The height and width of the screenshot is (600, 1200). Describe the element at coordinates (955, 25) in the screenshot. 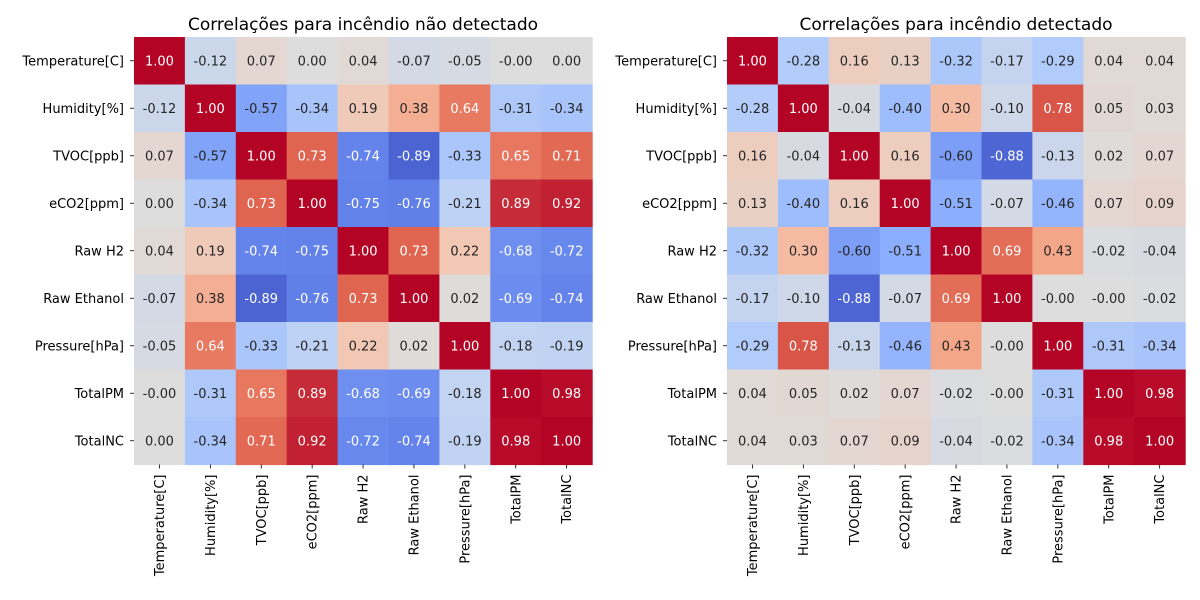

I see `chart-title: Correlações para incêndio detectado` at that location.